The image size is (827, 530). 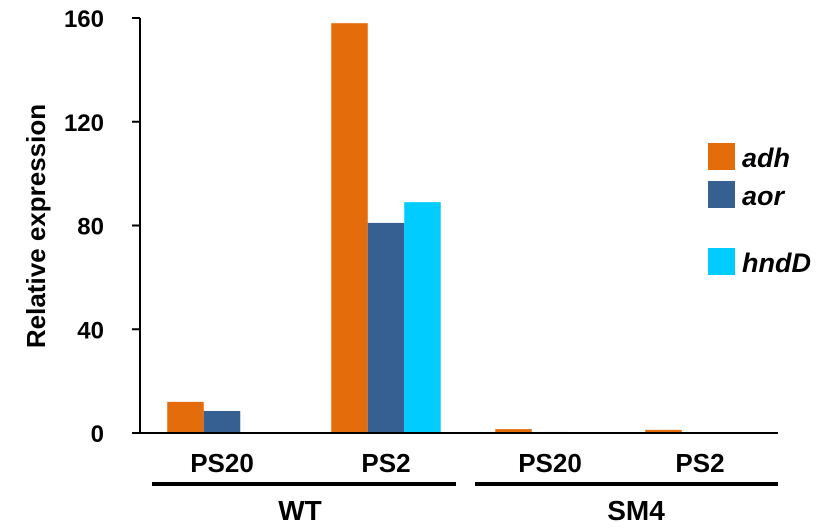 I want to click on legend-swatch-hndD, so click(x=721, y=261).